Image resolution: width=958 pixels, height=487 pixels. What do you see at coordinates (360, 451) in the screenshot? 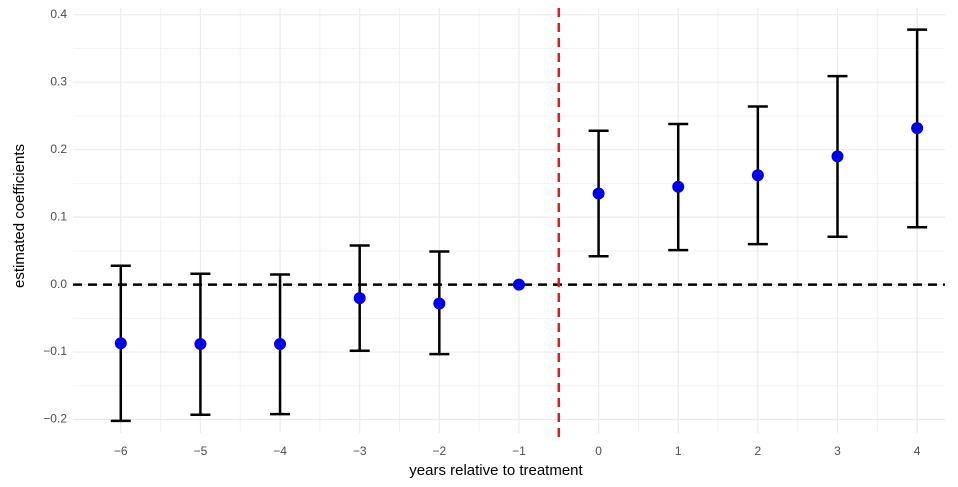
I see `x-tick-label: −3` at bounding box center [360, 451].